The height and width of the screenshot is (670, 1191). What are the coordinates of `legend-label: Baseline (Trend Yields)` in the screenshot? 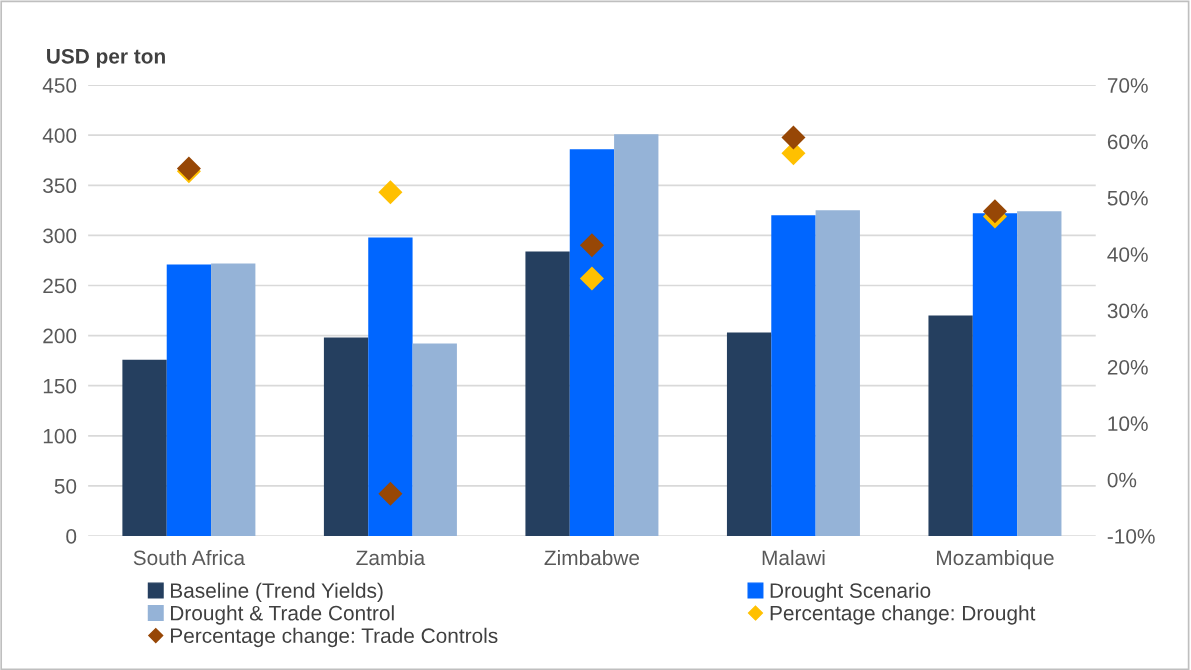 It's located at (277, 592).